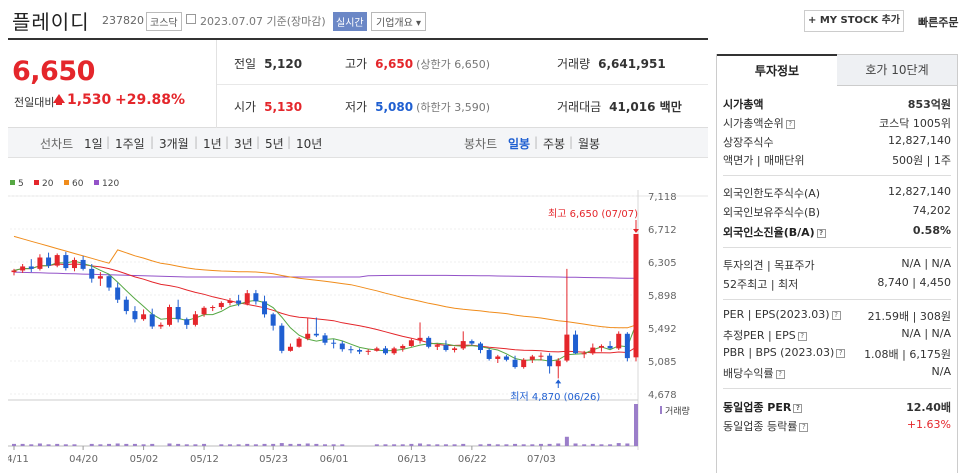 This screenshot has width=973, height=473. What do you see at coordinates (93, 144) in the screenshot?
I see `period-1d: 1일` at bounding box center [93, 144].